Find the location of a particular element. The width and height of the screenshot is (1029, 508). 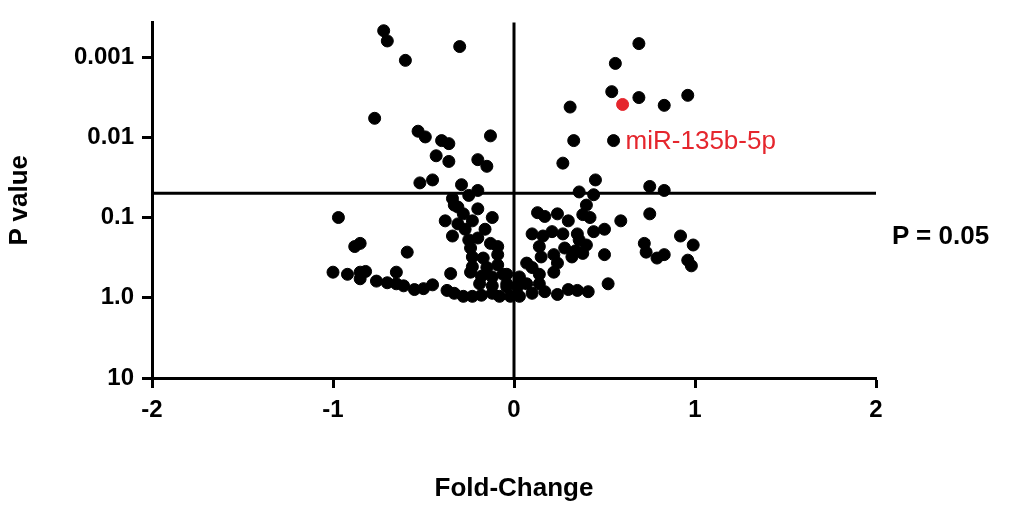

y-tick-label: 0.1 is located at coordinates (117, 216).